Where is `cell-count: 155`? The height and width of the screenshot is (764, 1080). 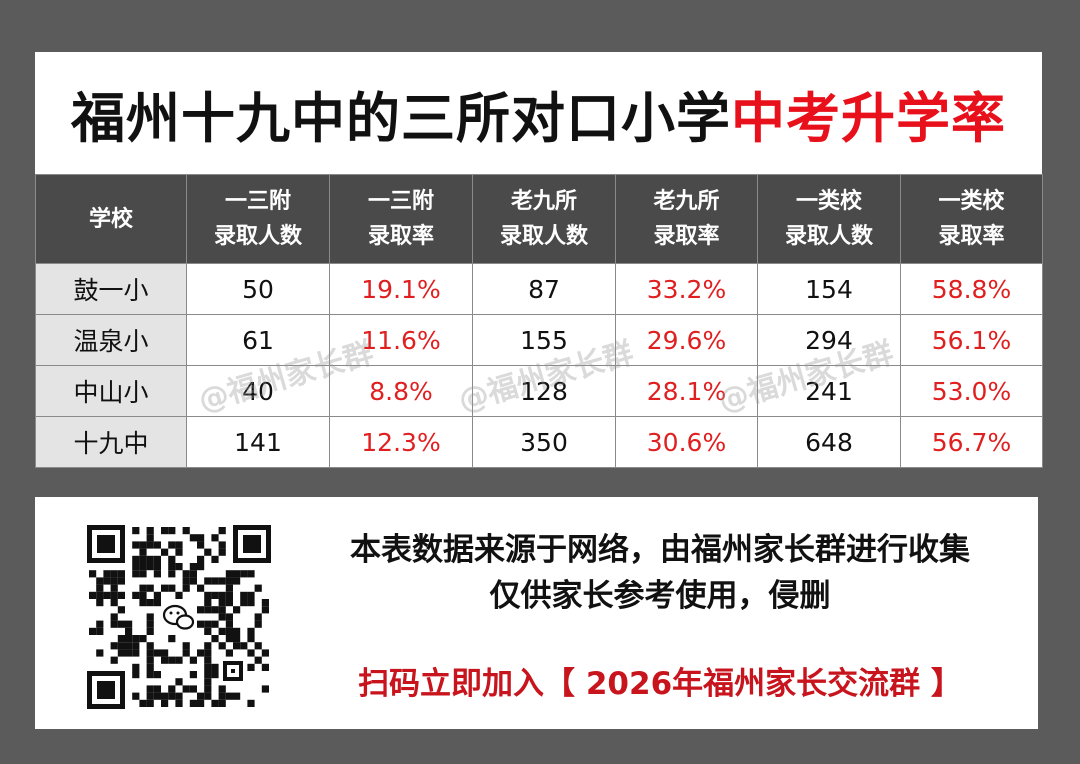 cell-count: 155 is located at coordinates (544, 340).